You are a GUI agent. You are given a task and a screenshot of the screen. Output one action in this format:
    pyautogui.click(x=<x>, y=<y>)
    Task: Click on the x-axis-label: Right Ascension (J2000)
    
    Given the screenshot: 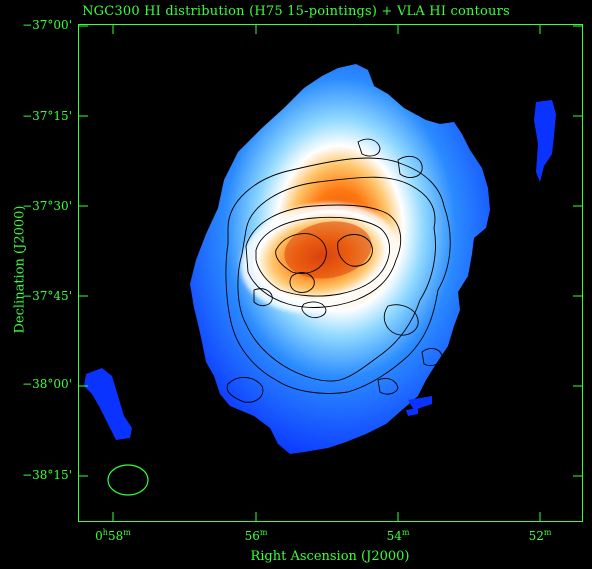 What is the action you would take?
    pyautogui.click(x=330, y=556)
    